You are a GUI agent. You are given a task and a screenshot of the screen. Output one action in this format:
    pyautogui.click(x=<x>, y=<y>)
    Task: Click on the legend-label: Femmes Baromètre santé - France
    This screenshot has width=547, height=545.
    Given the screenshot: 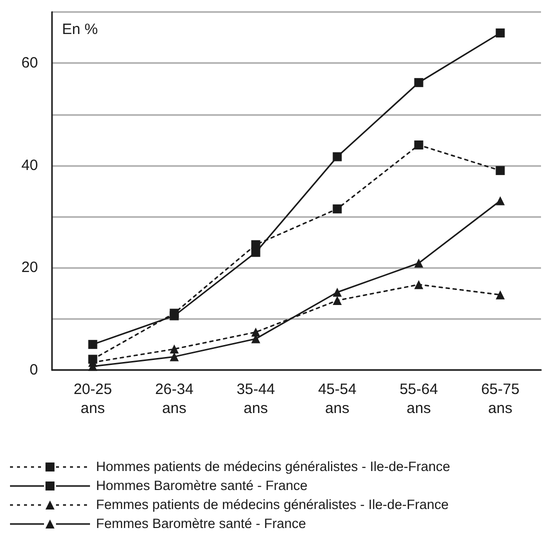 What is the action you would take?
    pyautogui.click(x=201, y=524)
    